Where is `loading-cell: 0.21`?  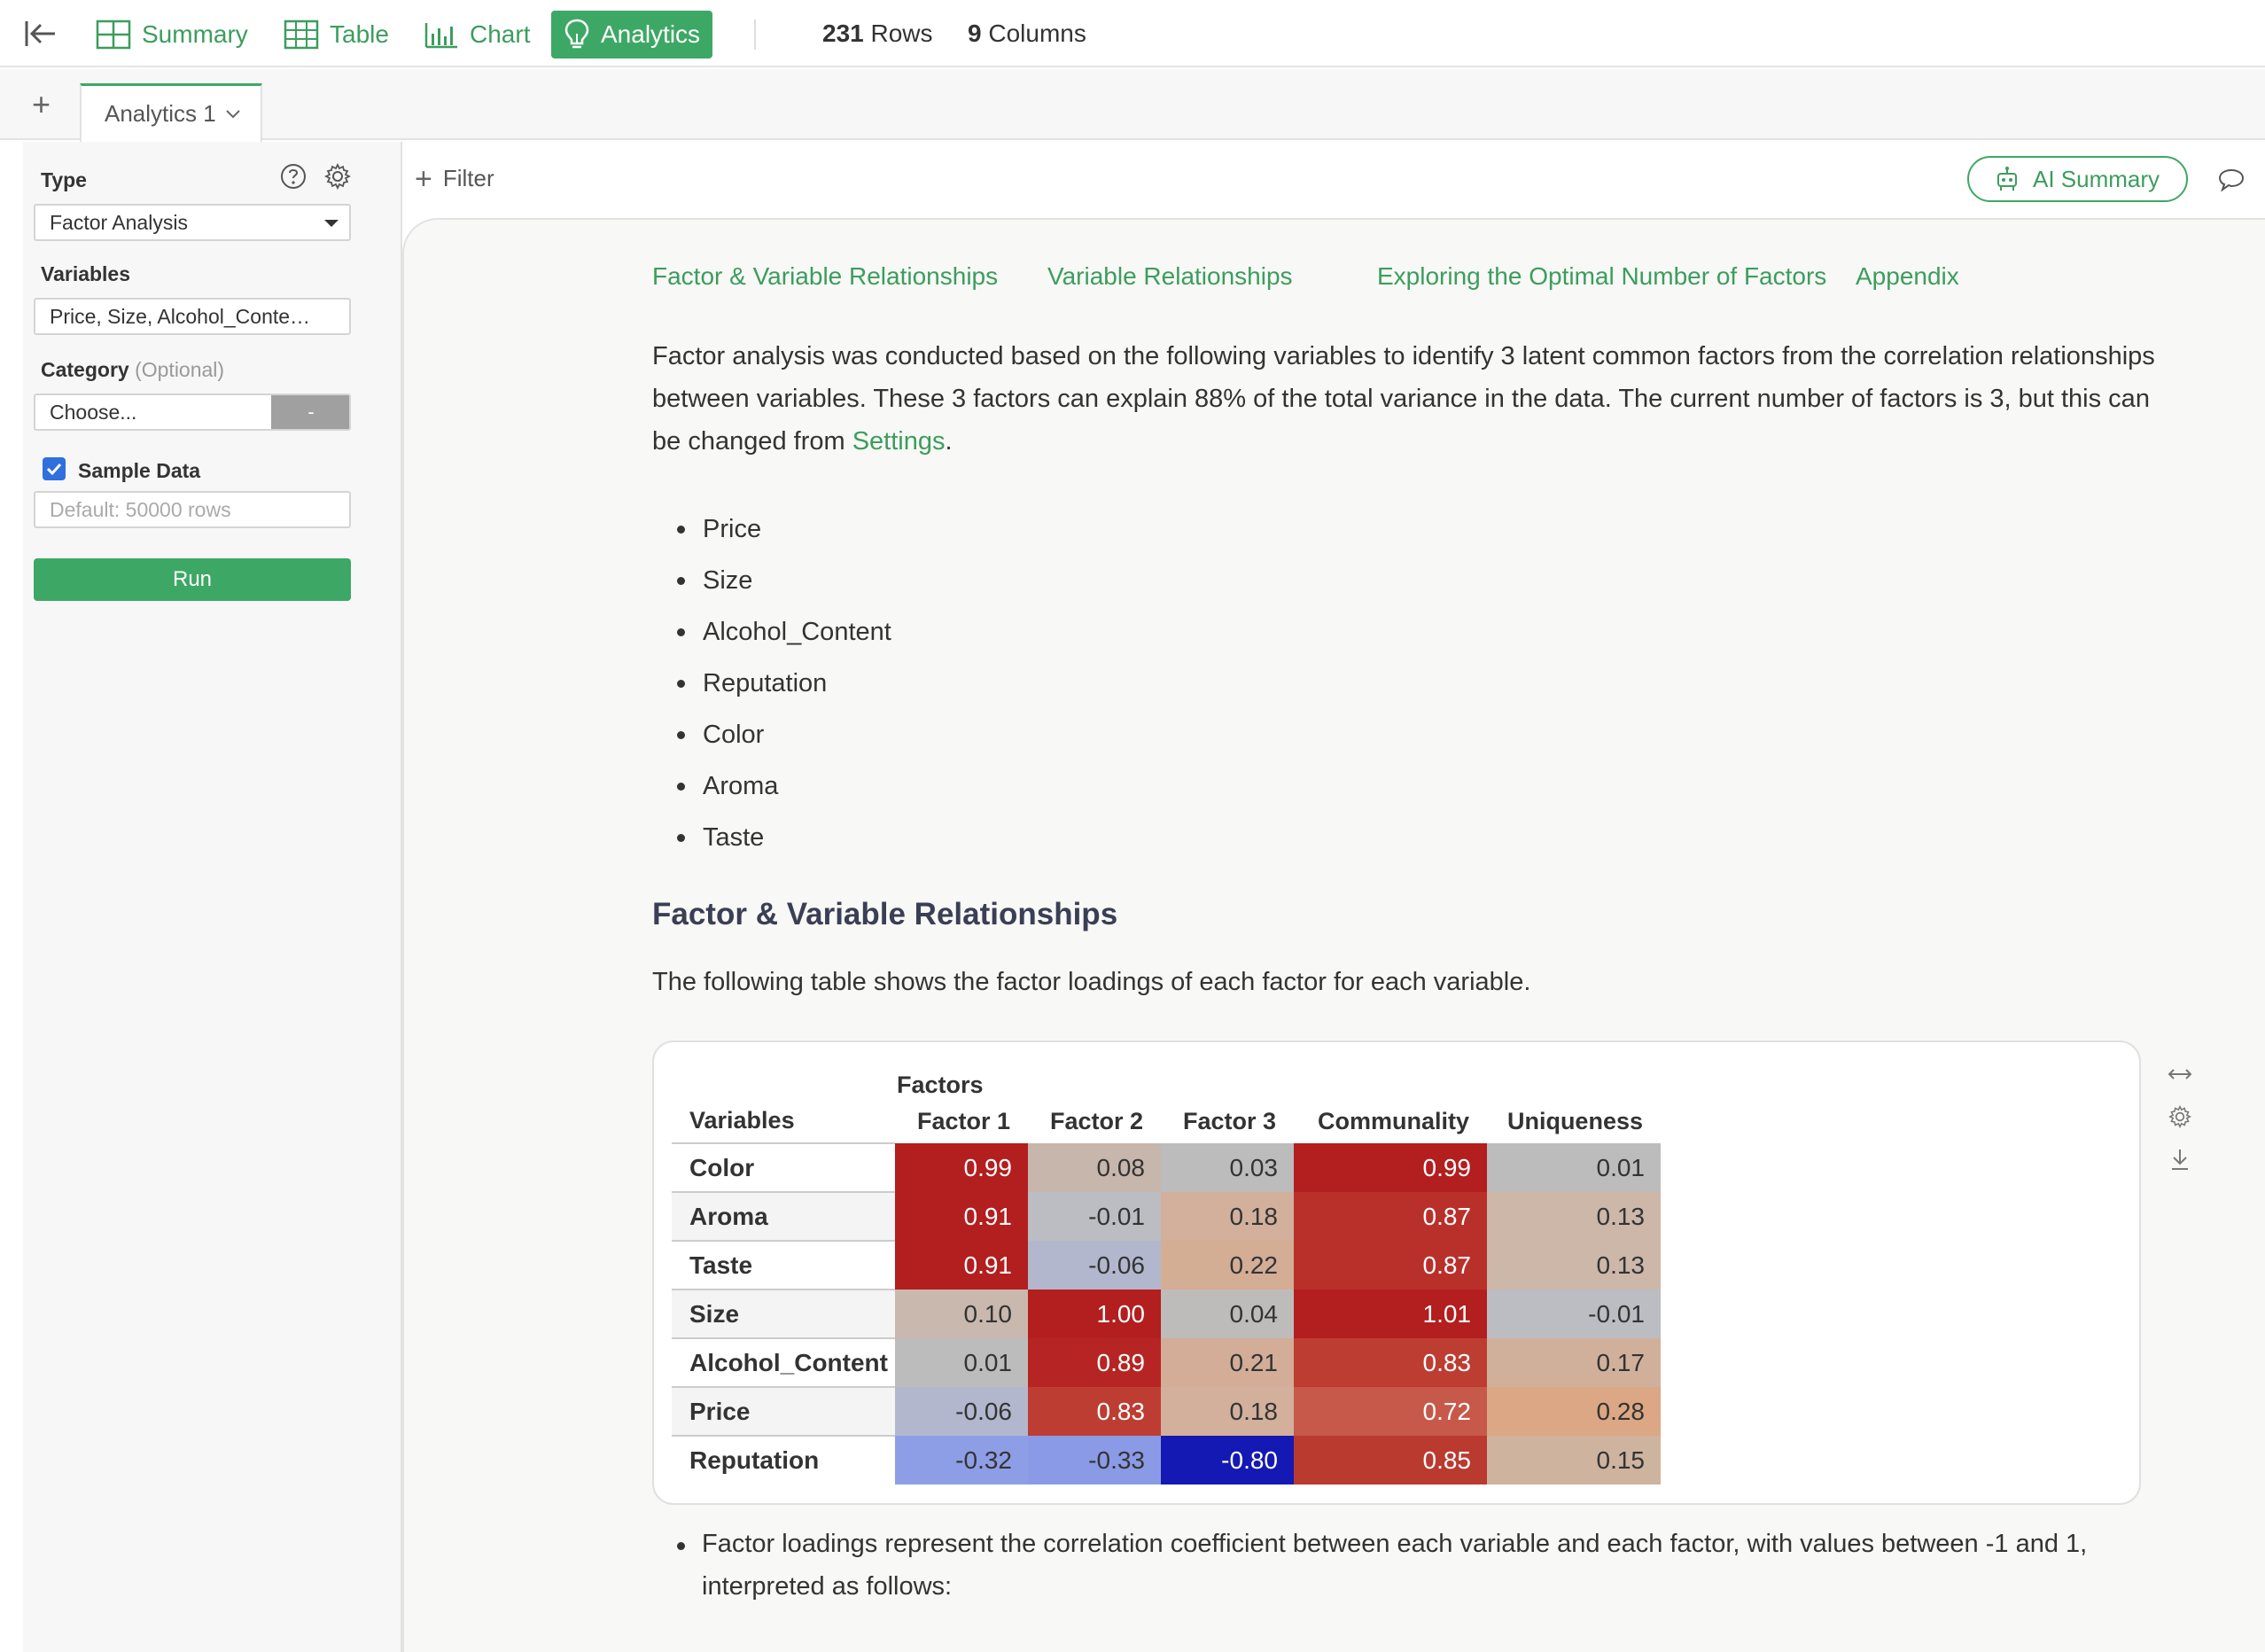 loading-cell: 0.21 is located at coordinates (1227, 1362).